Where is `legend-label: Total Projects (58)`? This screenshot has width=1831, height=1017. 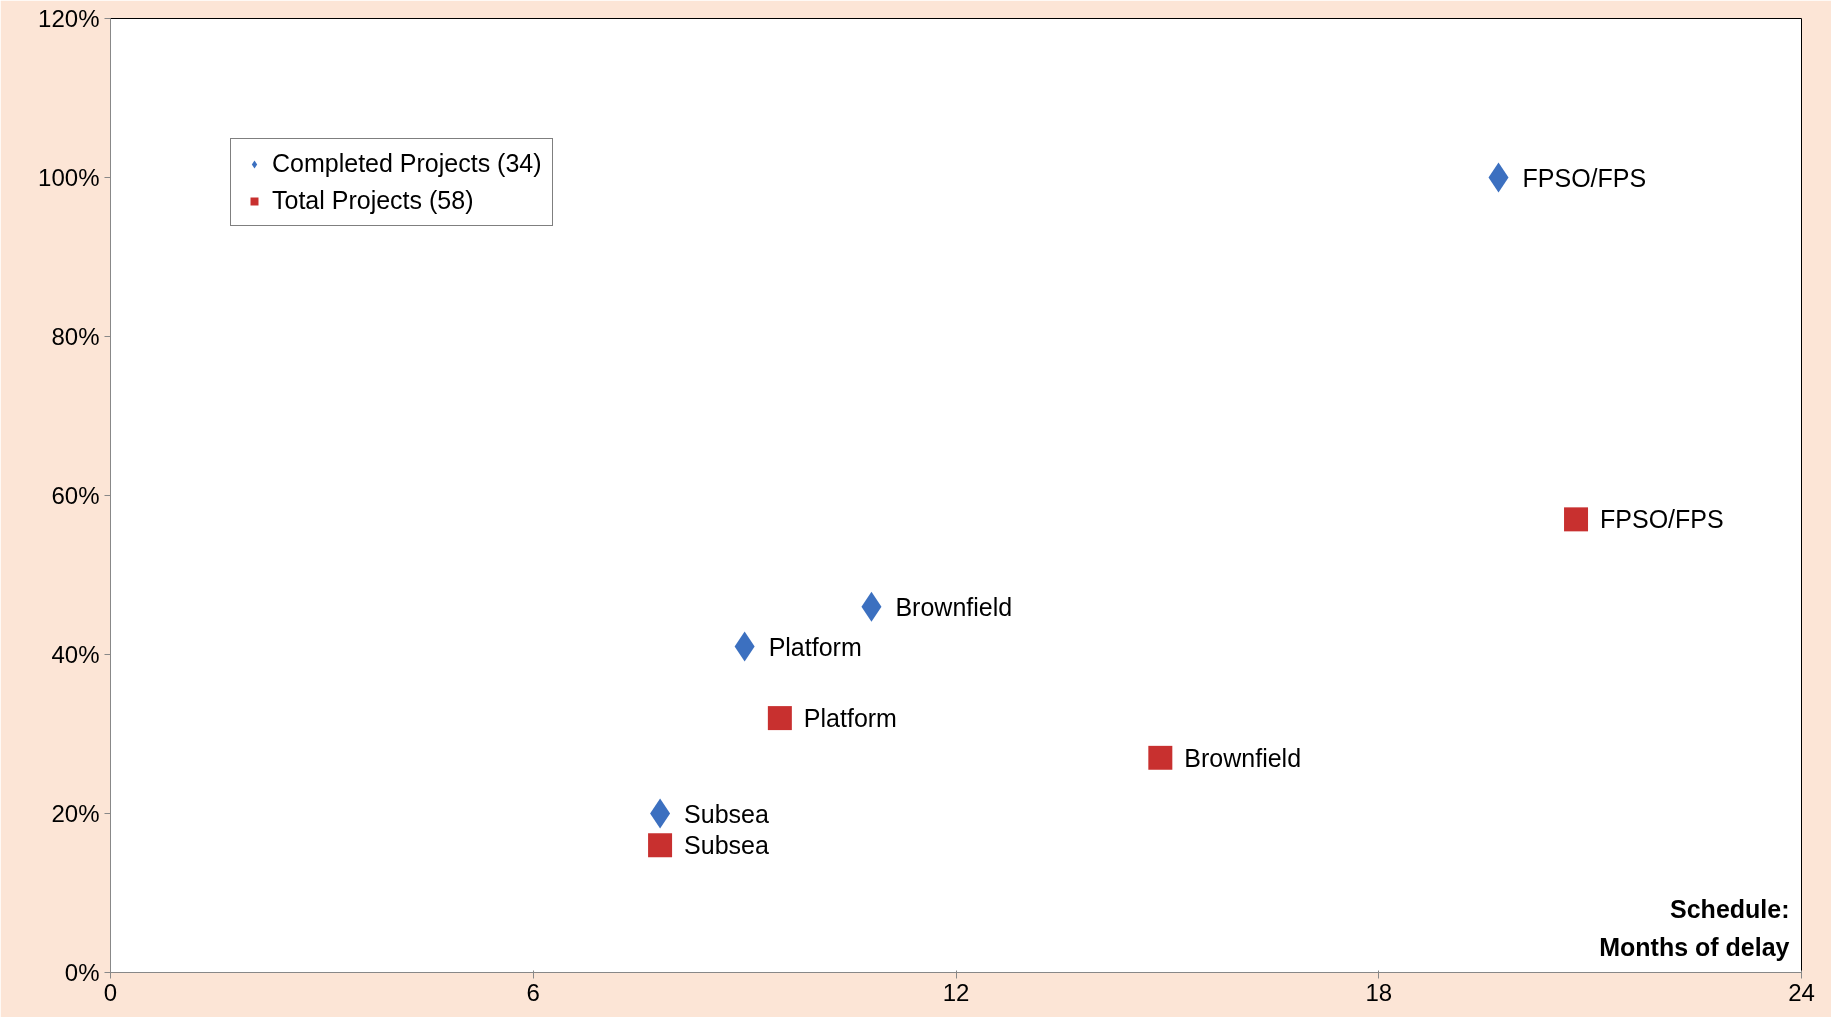 legend-label: Total Projects (58) is located at coordinates (373, 200).